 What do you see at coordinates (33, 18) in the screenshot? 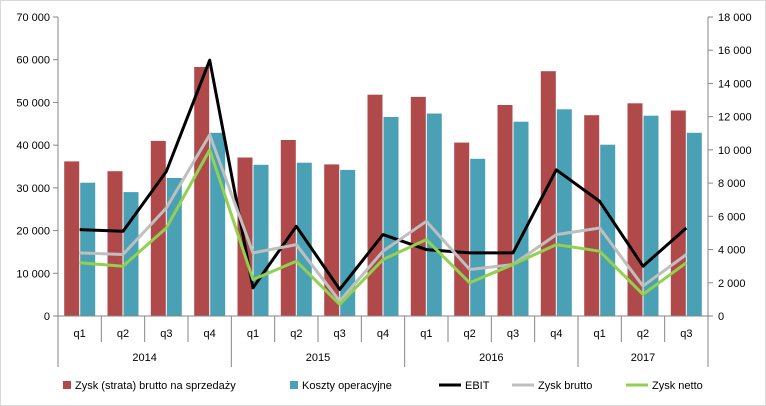
I see `y-left-tick-label: 70 000` at bounding box center [33, 18].